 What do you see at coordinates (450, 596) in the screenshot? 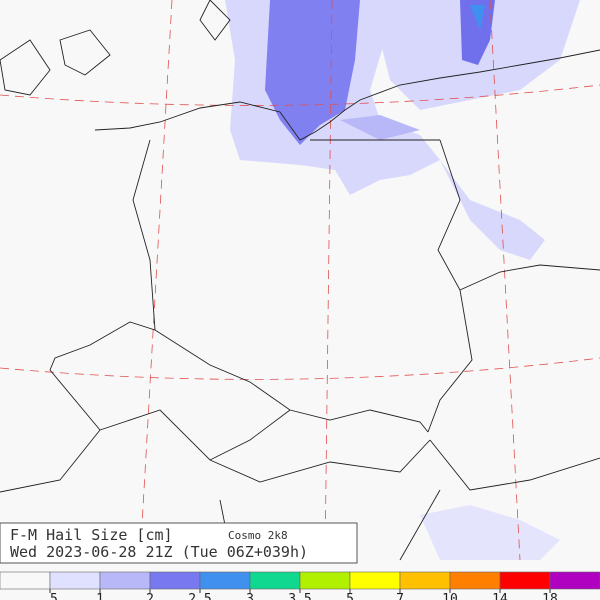
I see `colorbar-label: 10` at bounding box center [450, 596].